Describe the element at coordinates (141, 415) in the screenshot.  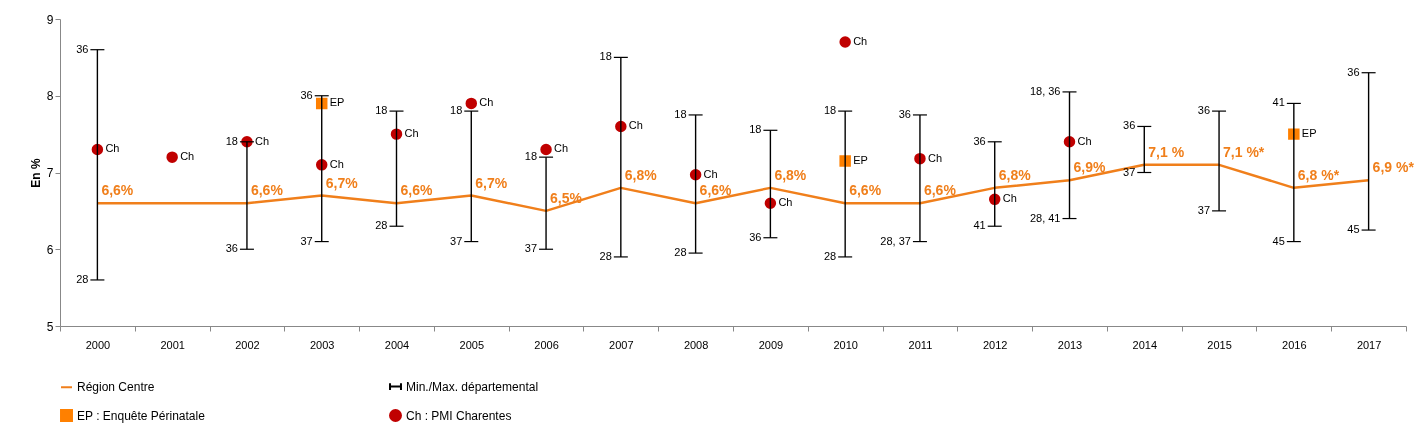
I see `legend-label: EP : Enquête Périnatale` at that location.